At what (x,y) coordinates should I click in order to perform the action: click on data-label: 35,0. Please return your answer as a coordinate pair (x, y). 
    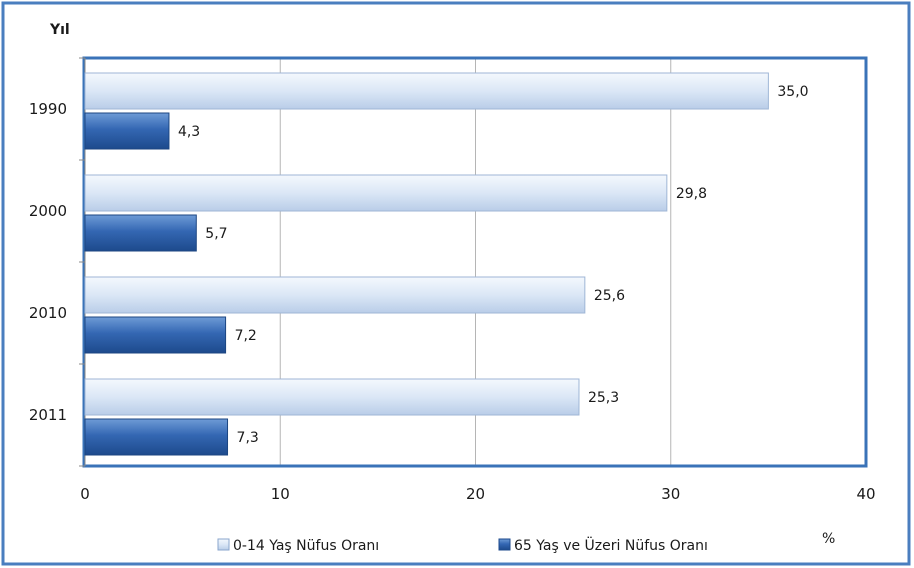
    Looking at the image, I should click on (792, 92).